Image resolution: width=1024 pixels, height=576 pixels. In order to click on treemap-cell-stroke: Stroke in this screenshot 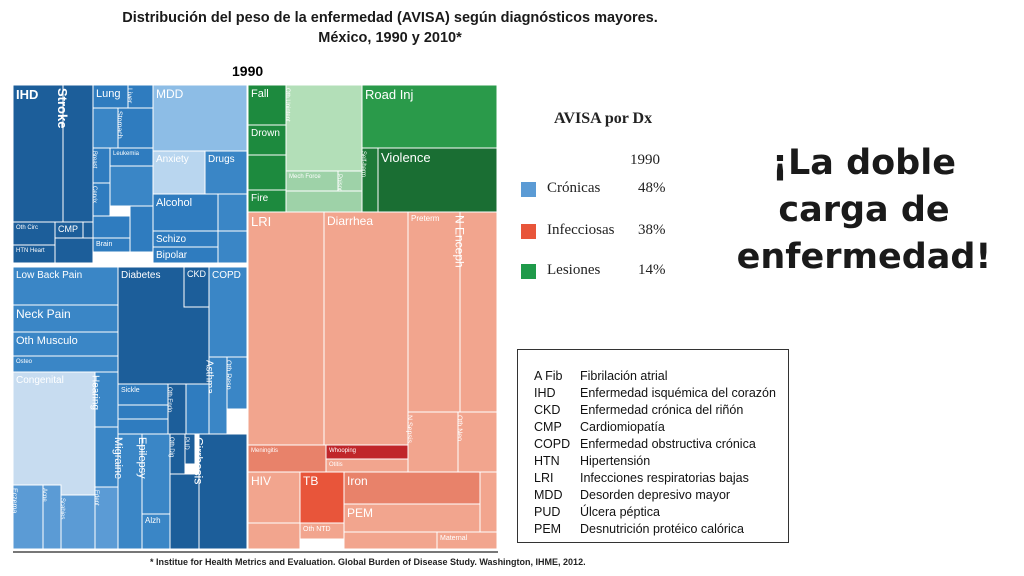, I will do `click(74, 154)`.